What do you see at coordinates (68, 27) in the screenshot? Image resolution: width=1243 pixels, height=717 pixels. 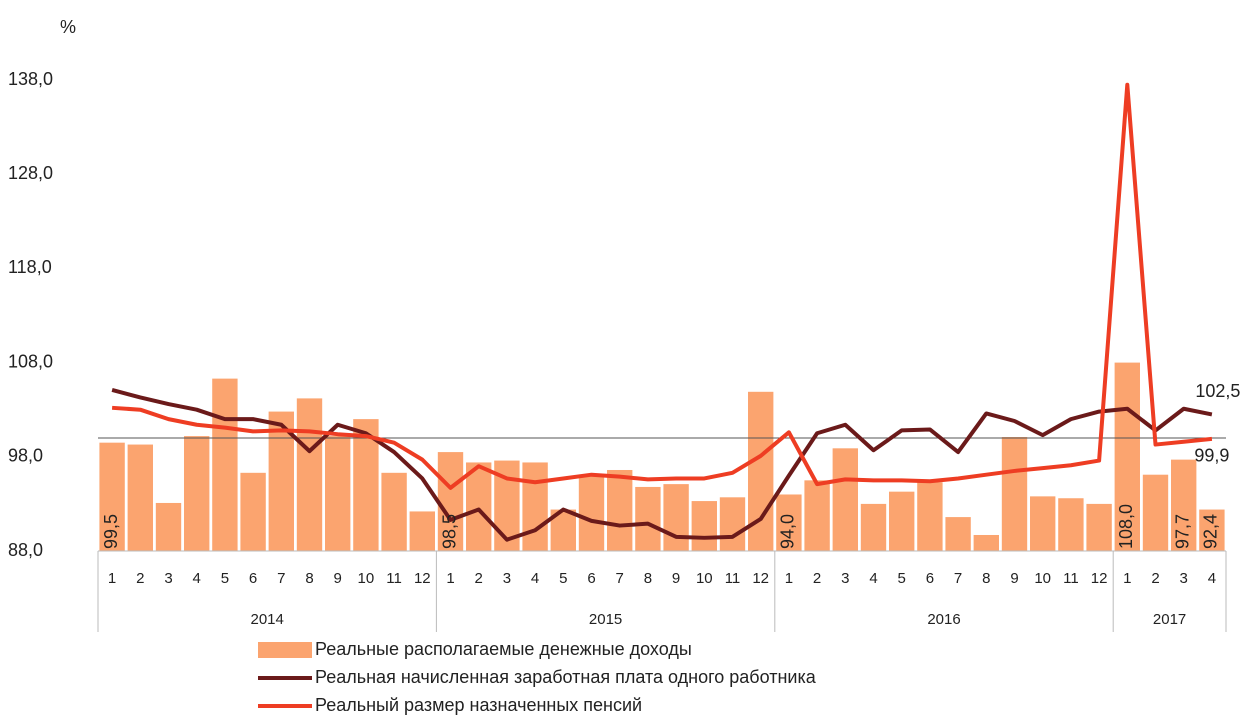 I see `y-axis-label: %` at bounding box center [68, 27].